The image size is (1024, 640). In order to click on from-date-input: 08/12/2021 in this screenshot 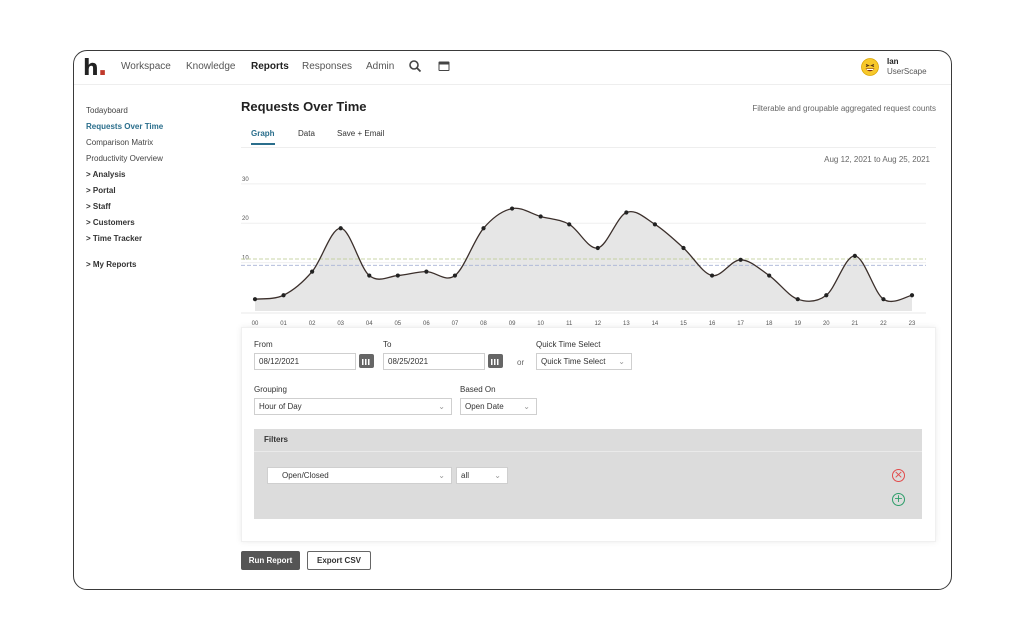, I will do `click(305, 361)`.